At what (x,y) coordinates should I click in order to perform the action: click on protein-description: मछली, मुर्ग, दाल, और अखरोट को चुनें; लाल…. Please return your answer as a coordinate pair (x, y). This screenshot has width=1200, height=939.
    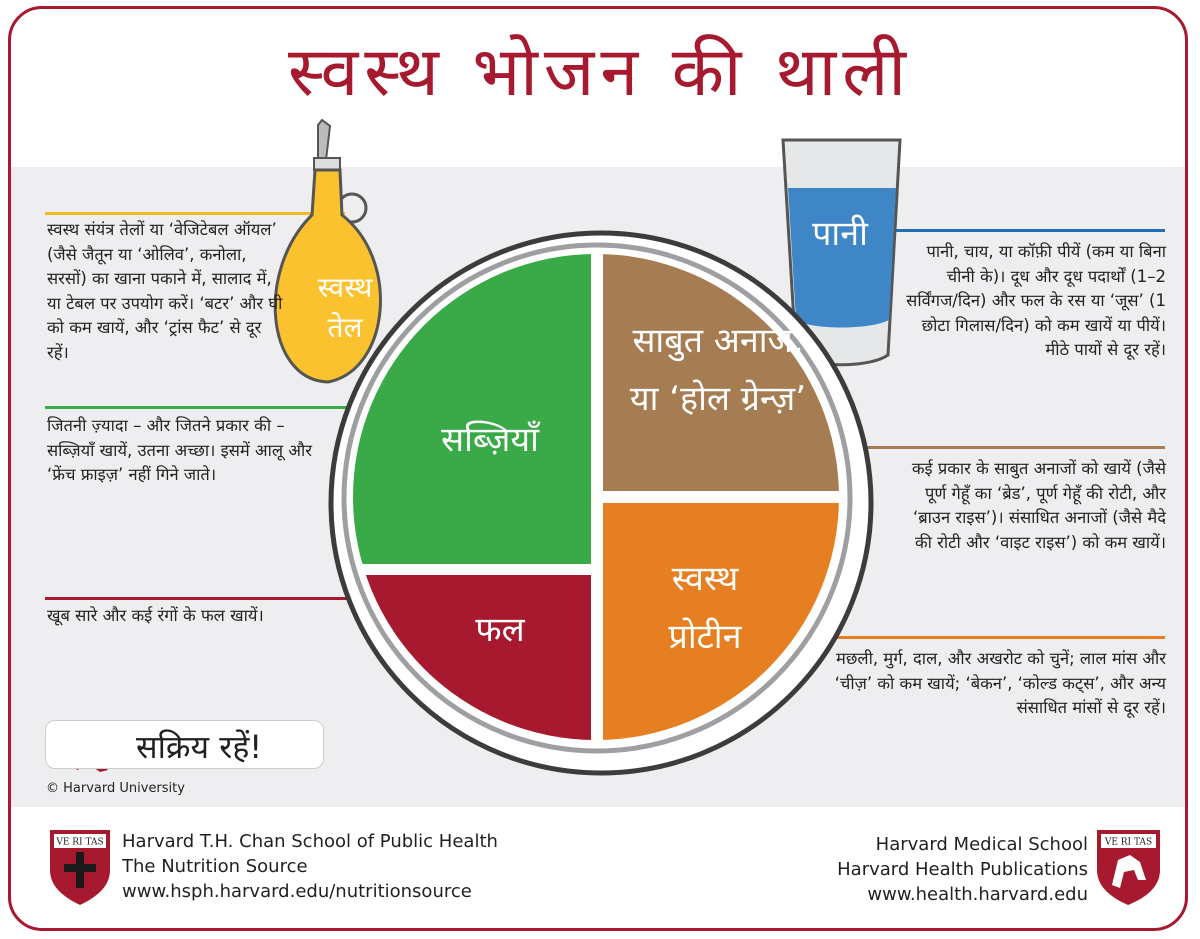
    Looking at the image, I should click on (1000, 683).